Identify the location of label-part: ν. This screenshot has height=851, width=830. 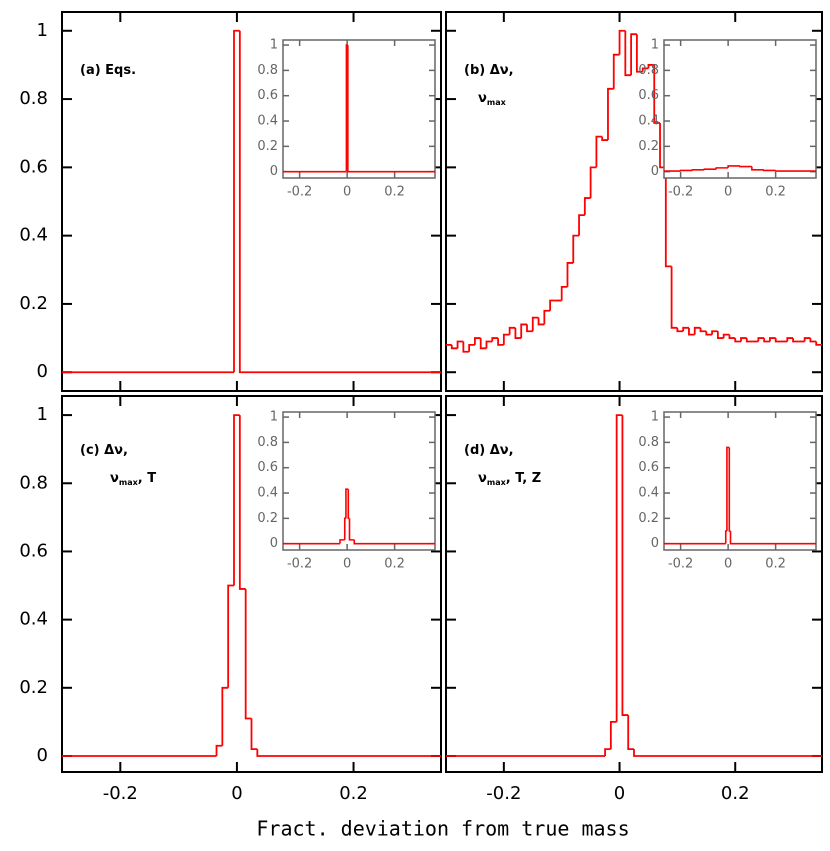
(114, 478).